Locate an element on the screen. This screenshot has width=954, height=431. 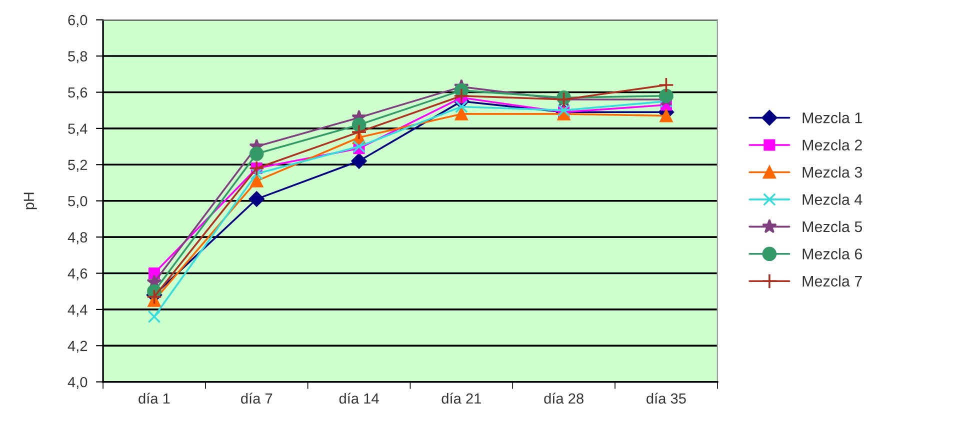
legend-label: Mezcla 6 is located at coordinates (832, 254).